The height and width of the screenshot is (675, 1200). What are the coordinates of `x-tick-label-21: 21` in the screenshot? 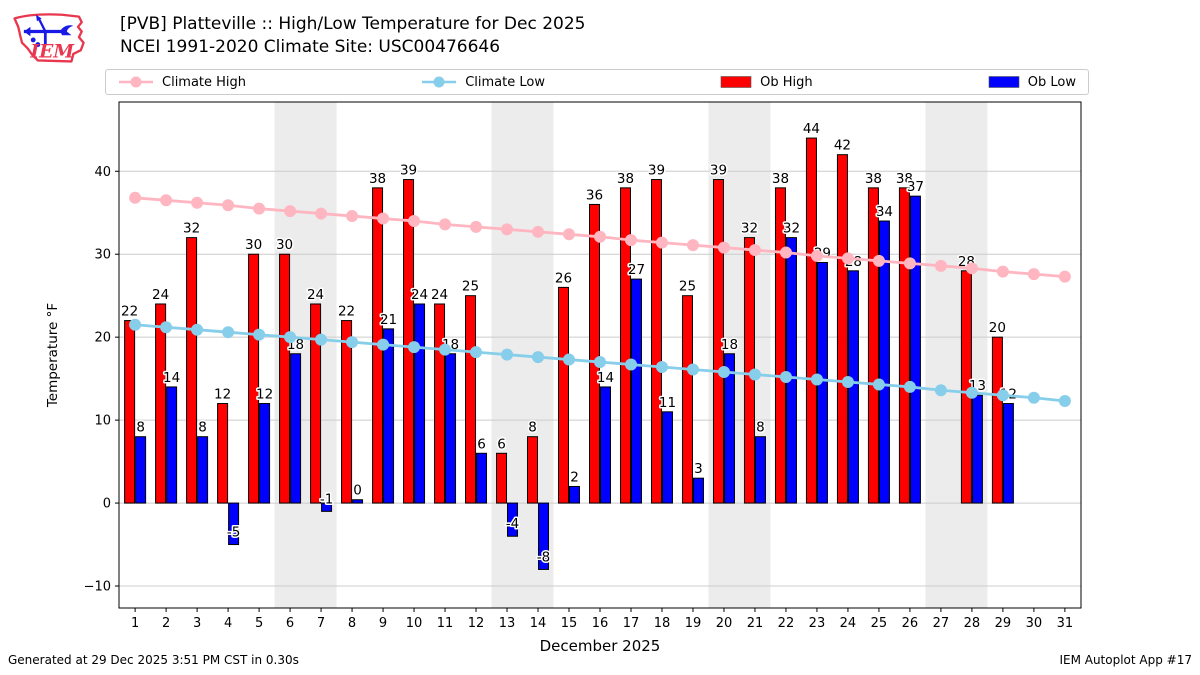 It's located at (755, 623).